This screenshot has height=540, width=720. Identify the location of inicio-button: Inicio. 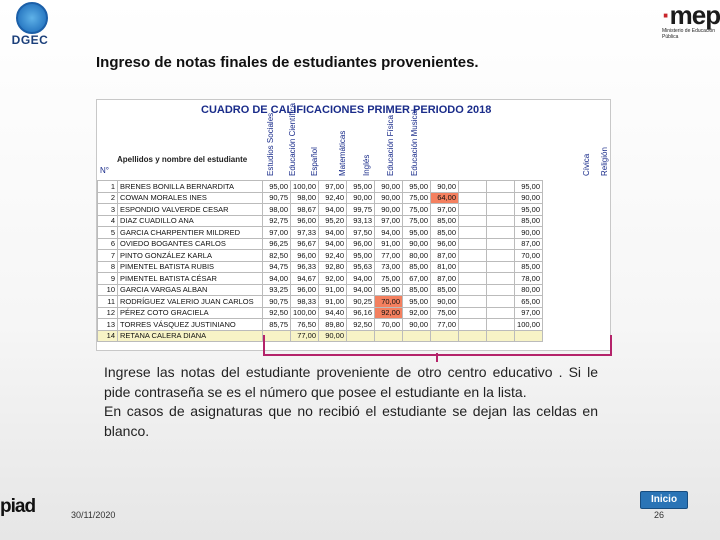
(664, 500).